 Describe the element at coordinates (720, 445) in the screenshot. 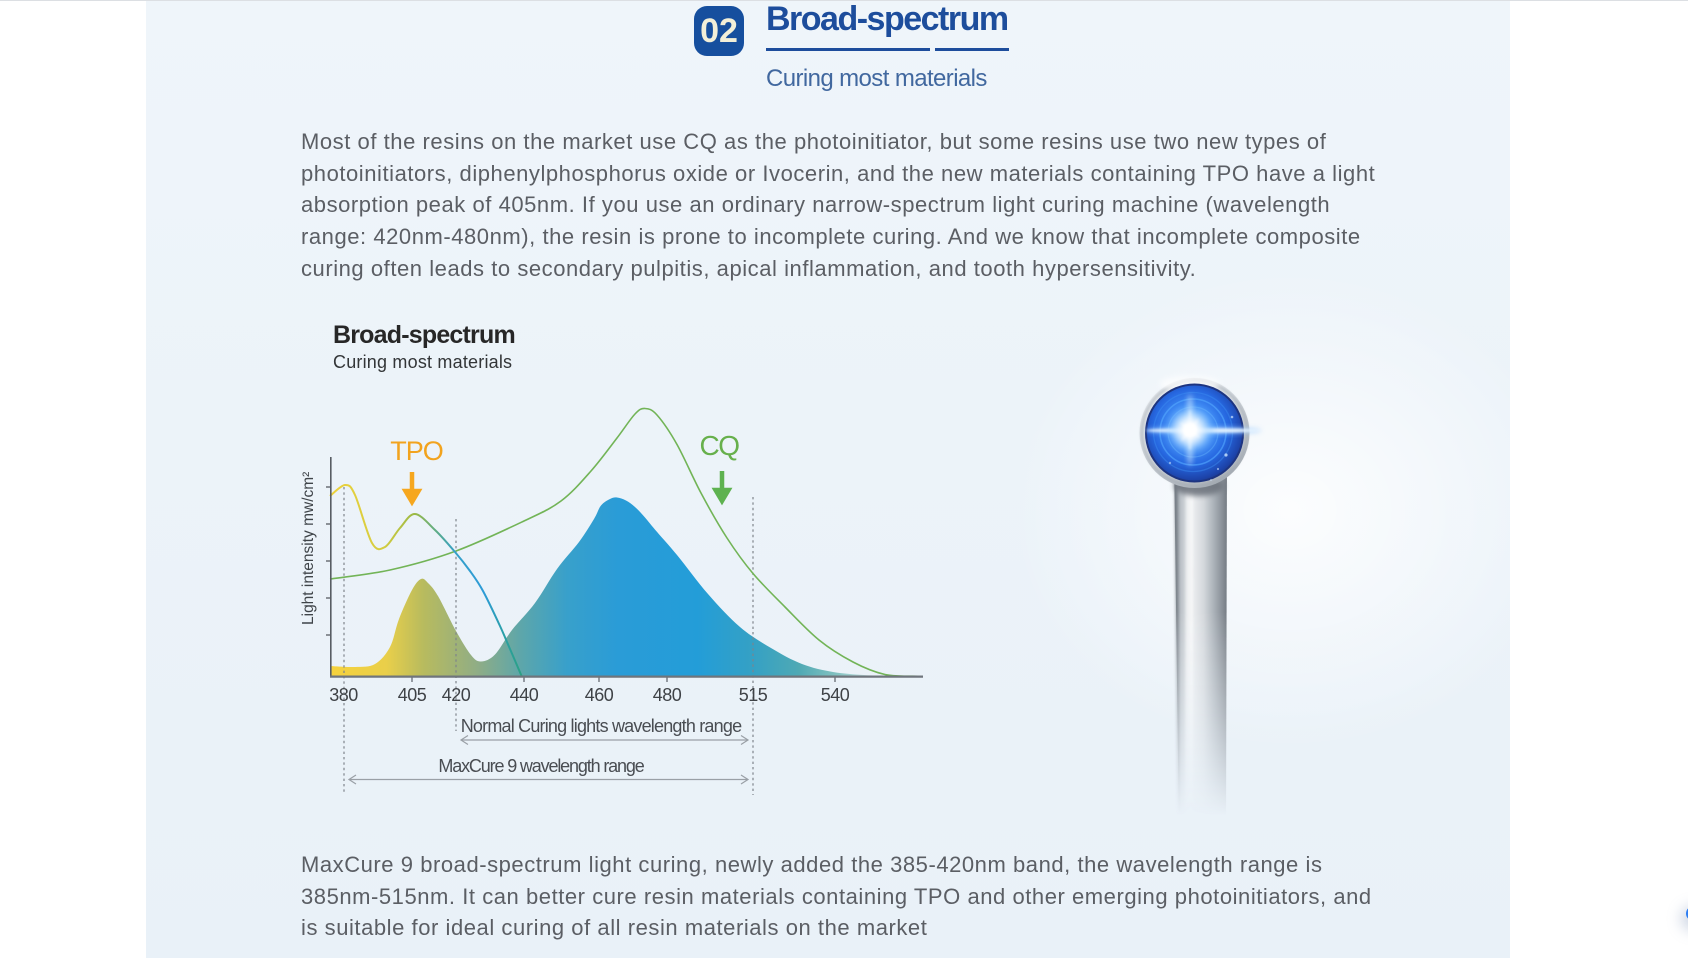

I see `svg-text: CQ` at that location.